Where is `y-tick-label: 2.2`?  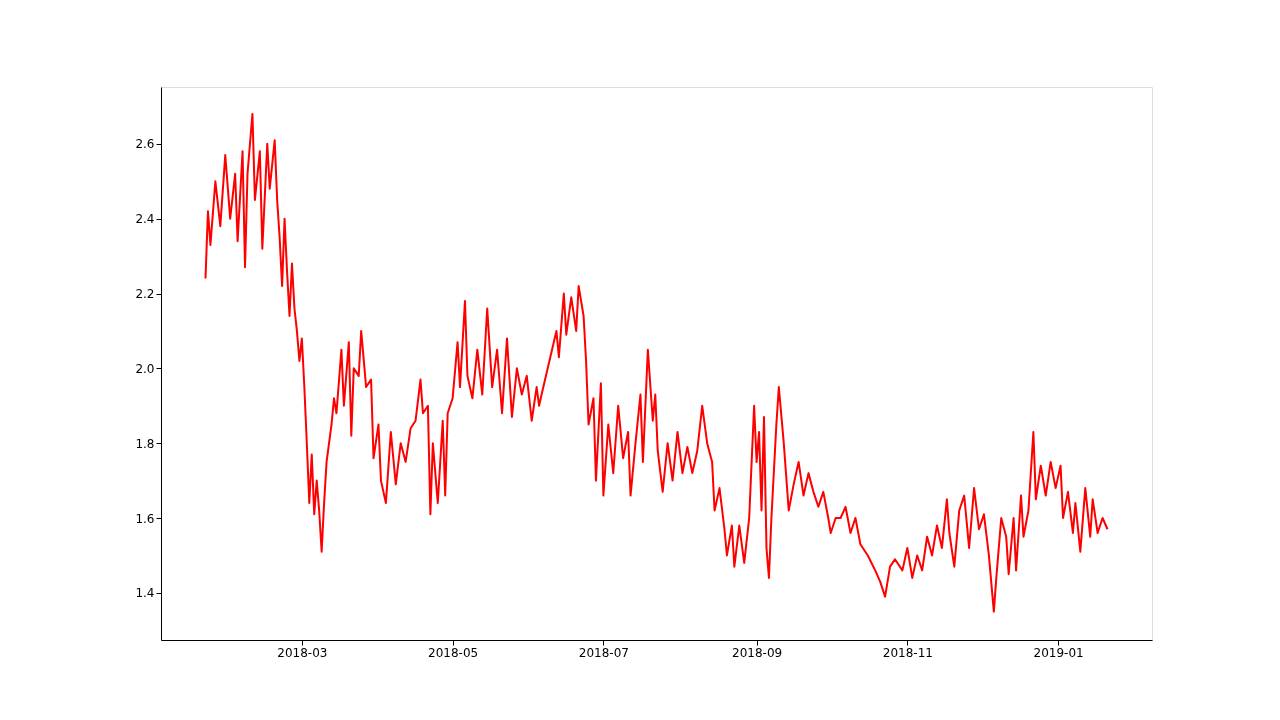 y-tick-label: 2.2 is located at coordinates (145, 294).